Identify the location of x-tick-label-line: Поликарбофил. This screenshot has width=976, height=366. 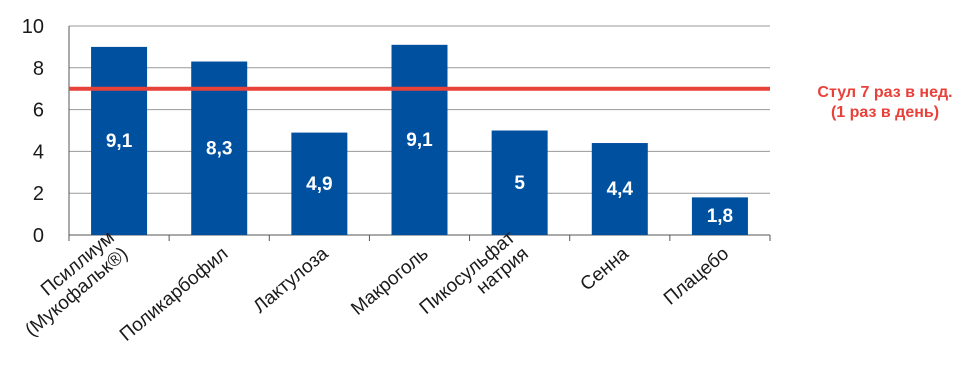
(174, 294).